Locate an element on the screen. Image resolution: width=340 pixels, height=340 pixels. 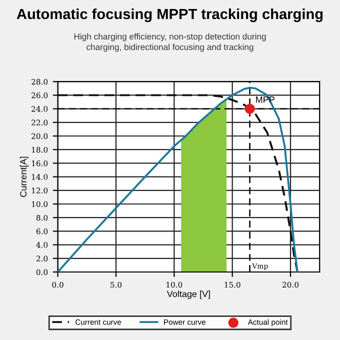
y-axis-title: Current[A] is located at coordinates (24, 176).